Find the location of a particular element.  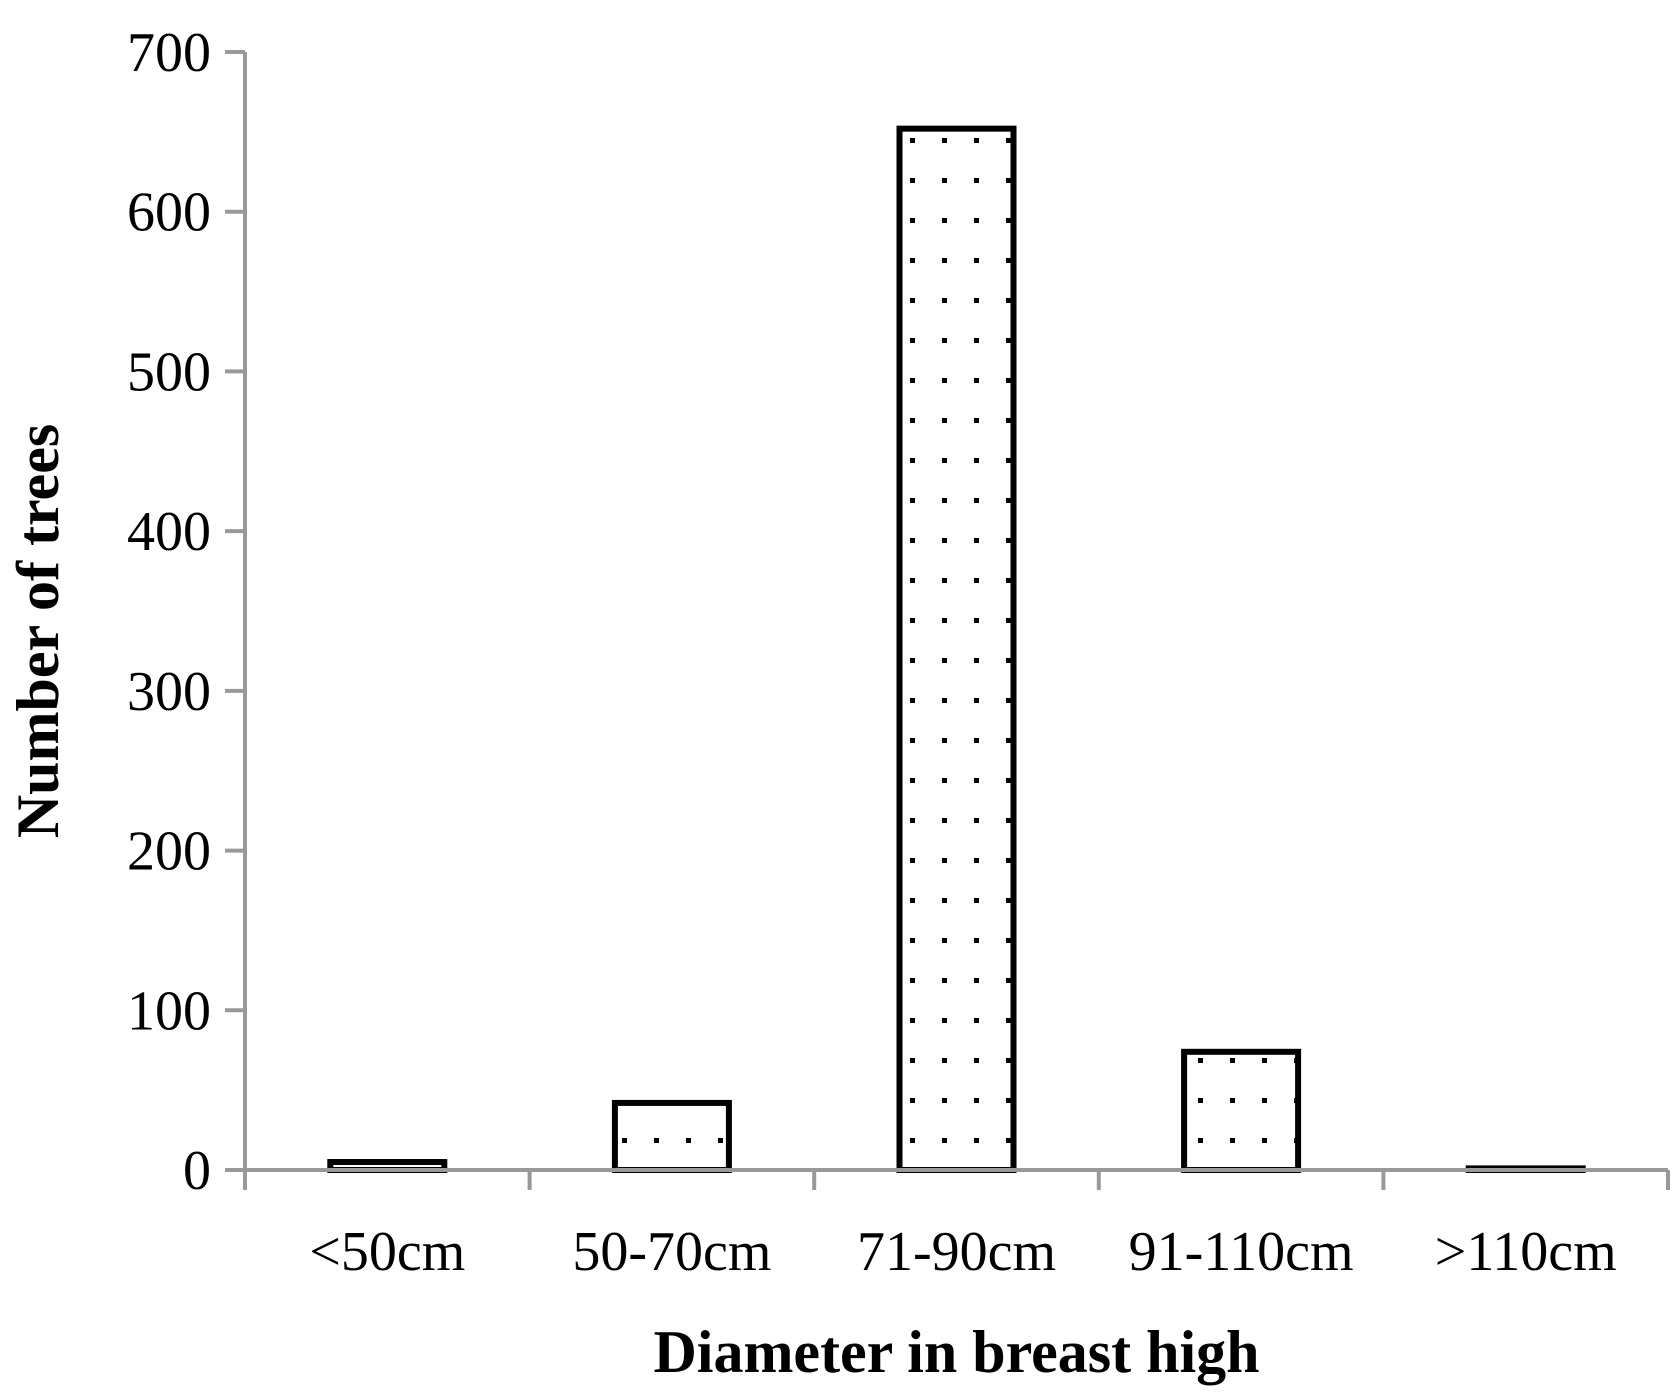

x-tick-label: >110cm is located at coordinates (1526, 1252).